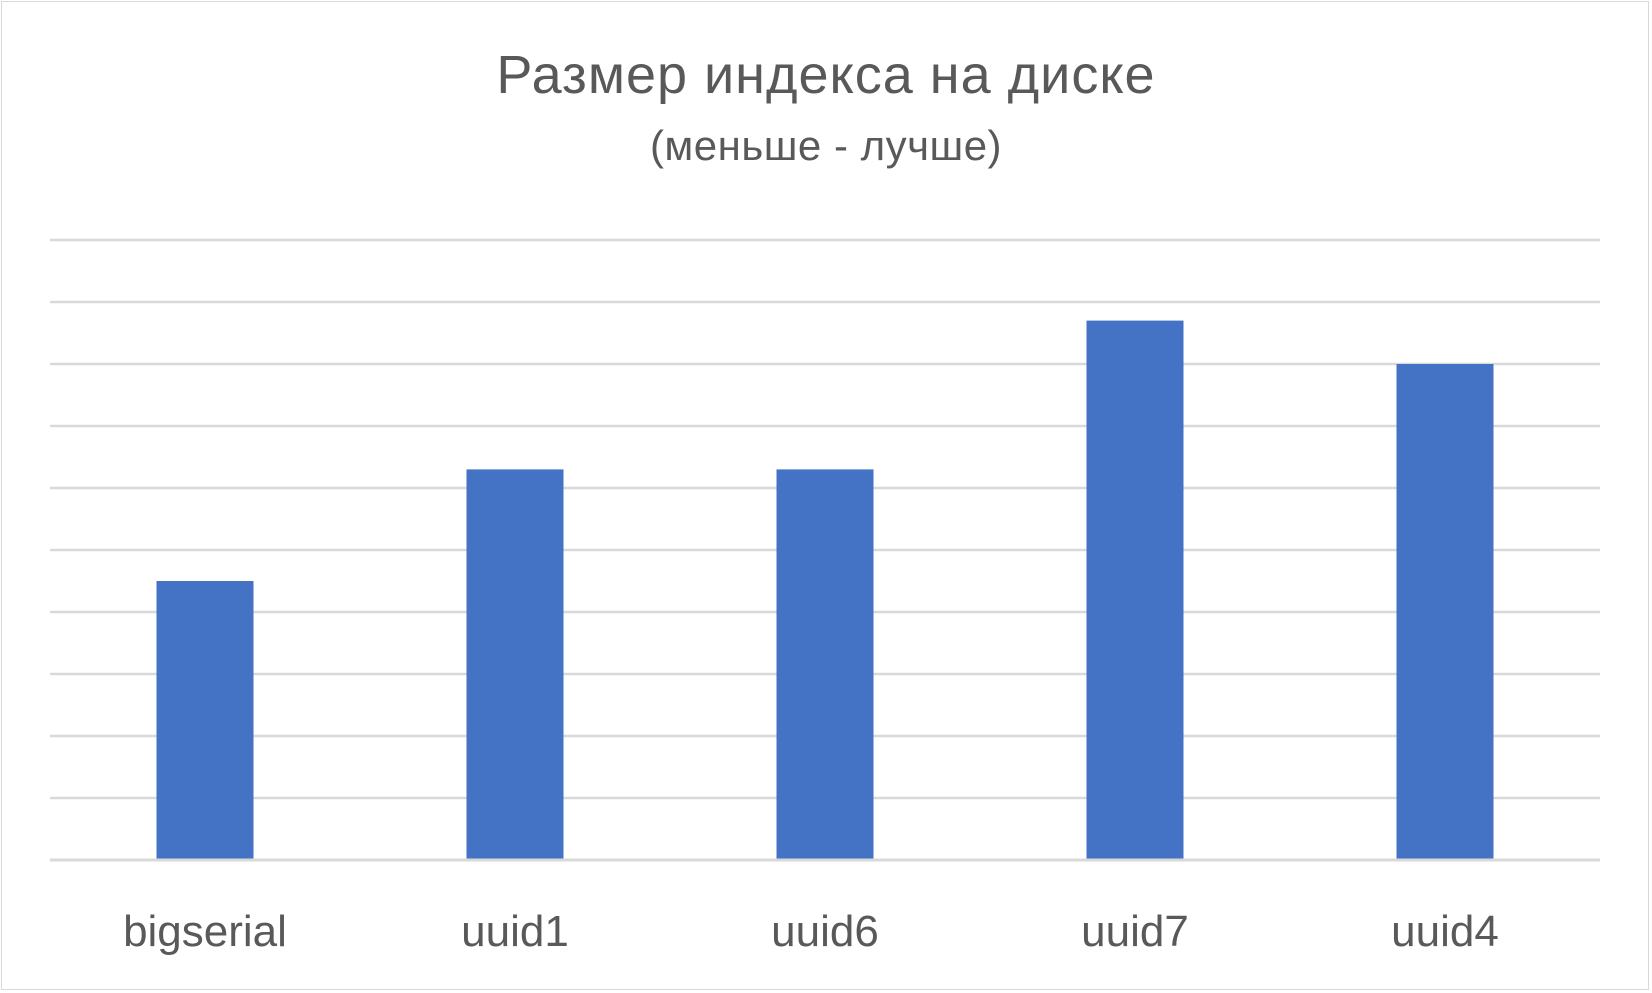  What do you see at coordinates (826, 145) in the screenshot?
I see `chart-subtitle: (меньше - лучше)` at bounding box center [826, 145].